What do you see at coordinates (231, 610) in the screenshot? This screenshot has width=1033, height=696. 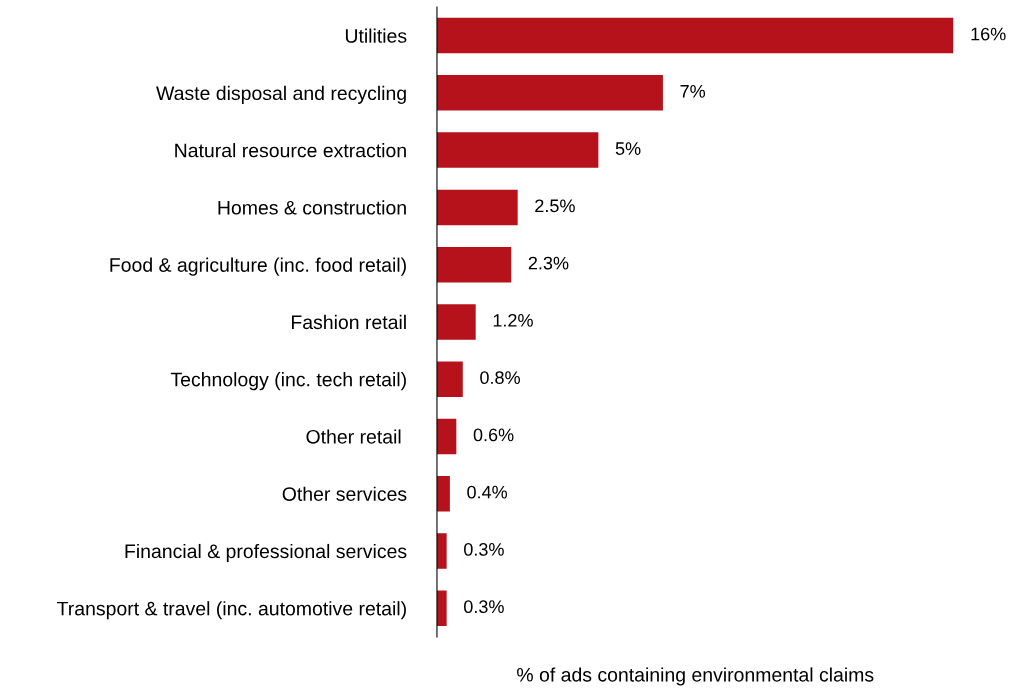 I see `y-tick-label: Transport & travel (inc. automotive retail)` at bounding box center [231, 610].